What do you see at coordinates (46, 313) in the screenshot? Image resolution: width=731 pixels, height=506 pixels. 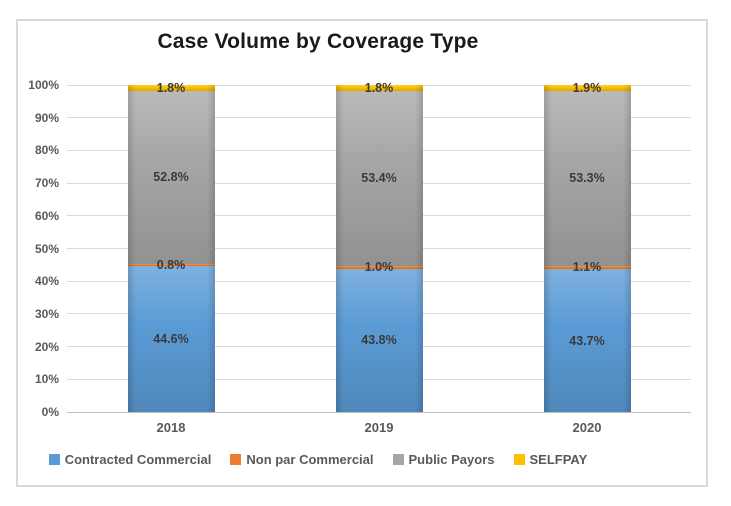 I see `y-axis-tick-label: 30%` at bounding box center [46, 313].